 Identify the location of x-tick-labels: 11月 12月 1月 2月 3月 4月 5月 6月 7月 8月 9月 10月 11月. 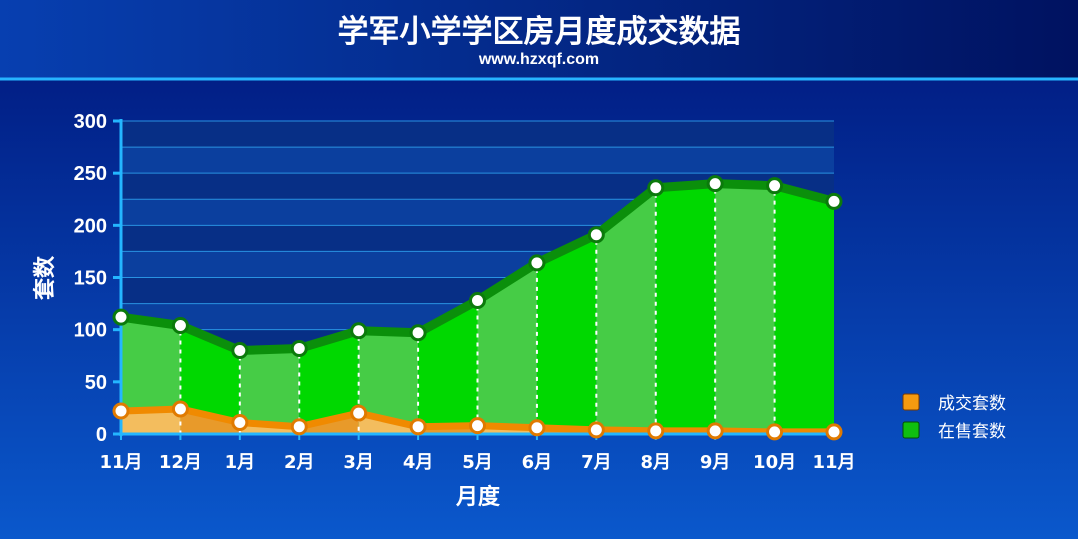
(477, 462).